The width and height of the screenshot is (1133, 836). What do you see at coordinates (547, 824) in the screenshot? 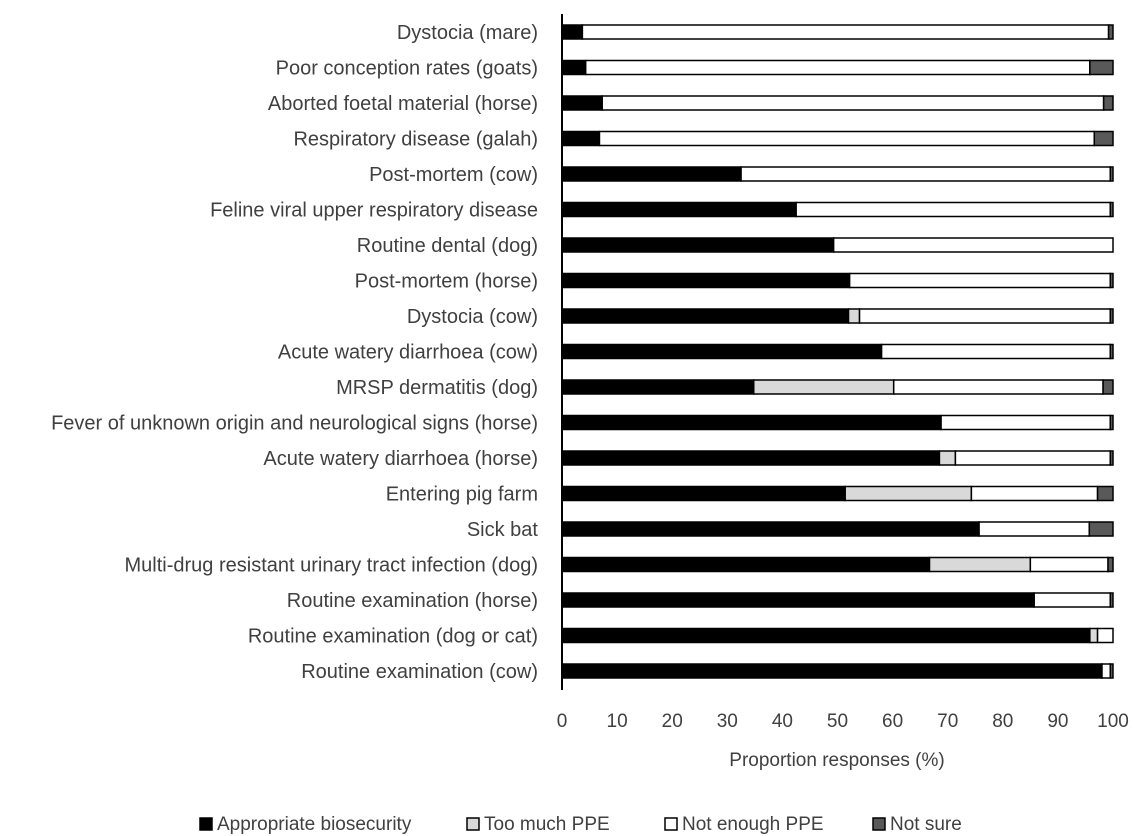
I see `legend-label: Too much PPE` at bounding box center [547, 824].